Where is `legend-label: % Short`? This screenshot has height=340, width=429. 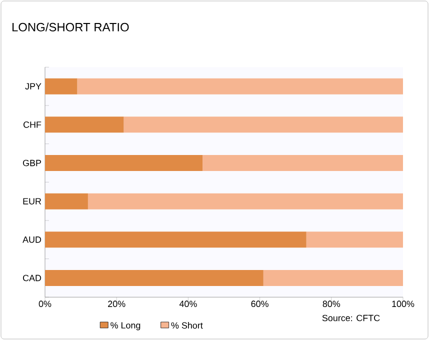 legend-label: % Short is located at coordinates (187, 325).